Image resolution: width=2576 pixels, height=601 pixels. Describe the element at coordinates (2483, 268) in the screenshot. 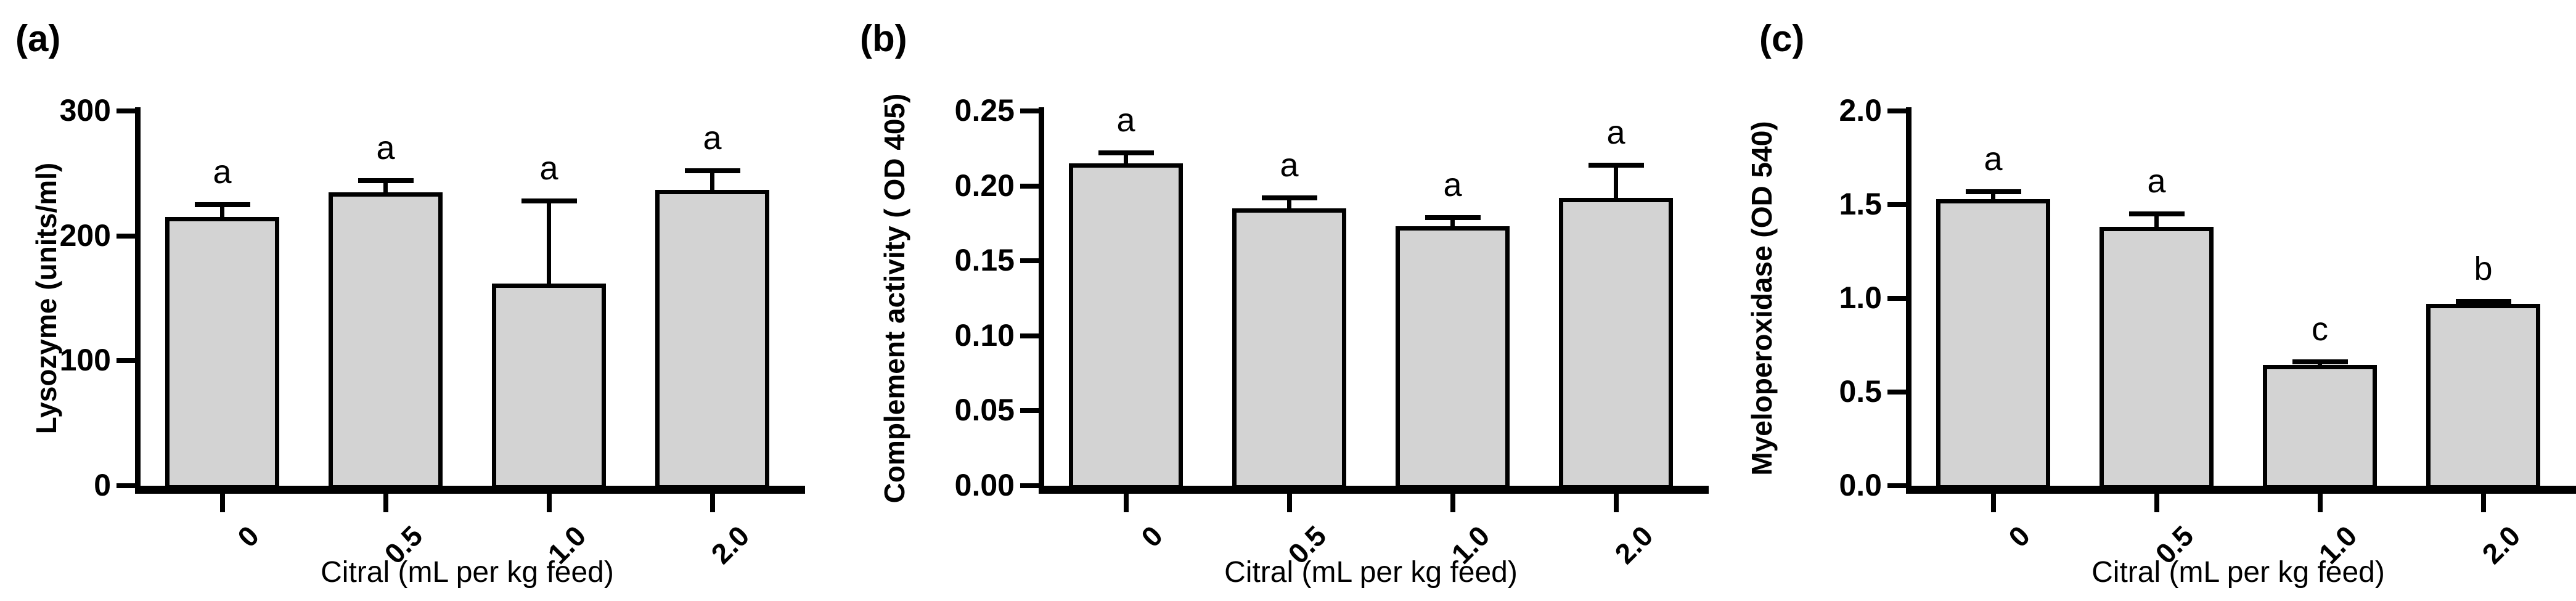

I see `sig-letter: b` at that location.